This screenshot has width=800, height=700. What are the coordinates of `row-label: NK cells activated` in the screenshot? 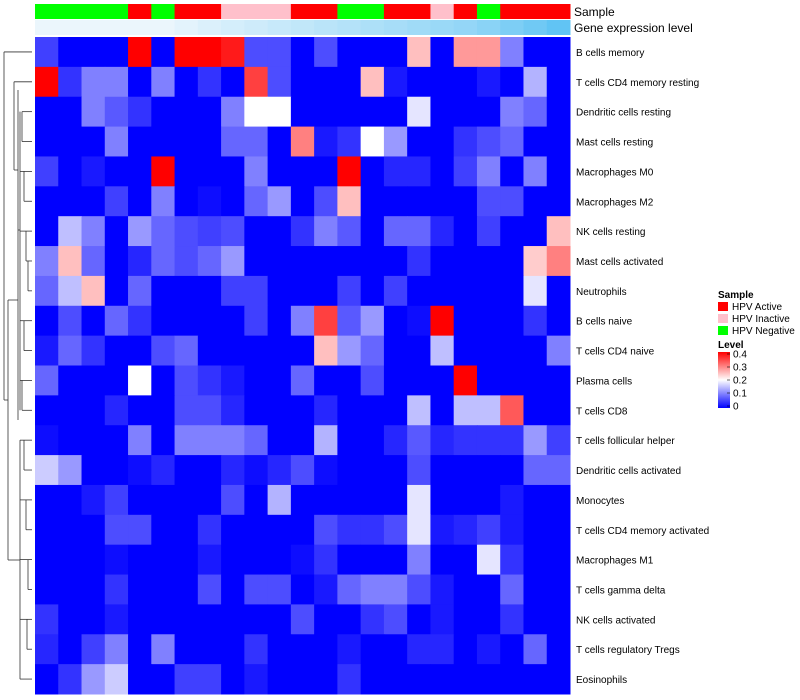 It's located at (615, 620).